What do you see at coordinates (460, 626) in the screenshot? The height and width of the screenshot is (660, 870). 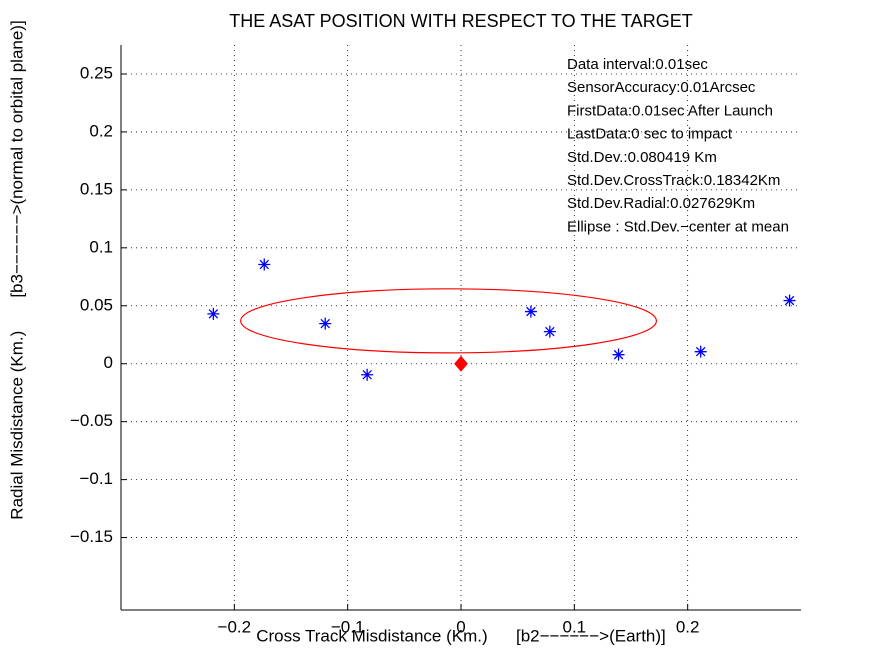 I see `x-tick-label: 0` at bounding box center [460, 626].